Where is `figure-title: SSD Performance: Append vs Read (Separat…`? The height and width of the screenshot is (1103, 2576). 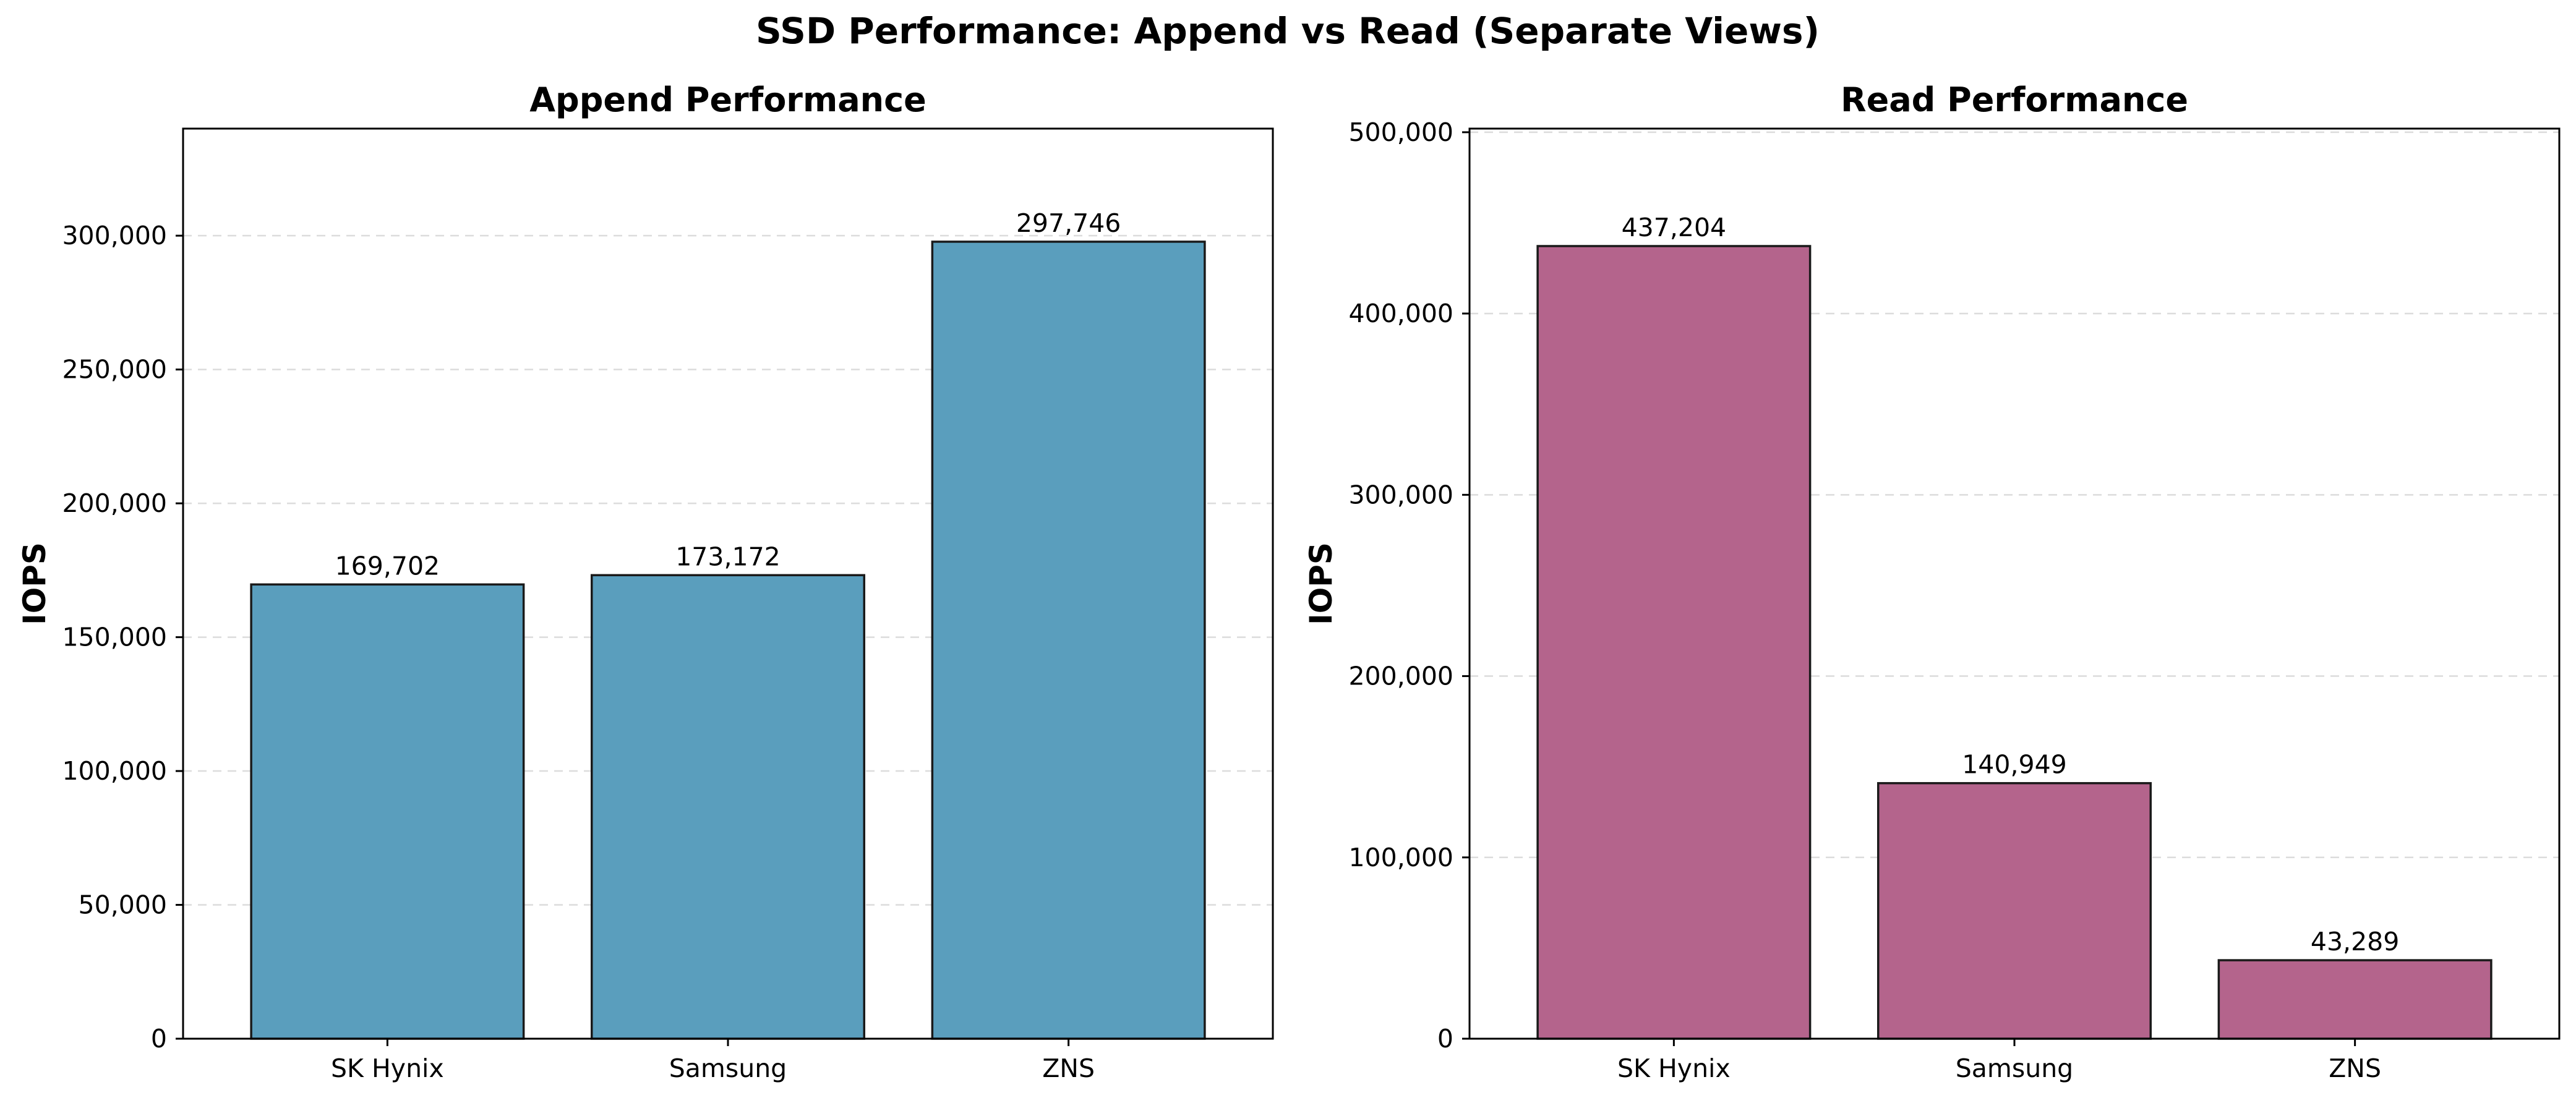 figure-title: SSD Performance: Append vs Read (Separat… is located at coordinates (1288, 31).